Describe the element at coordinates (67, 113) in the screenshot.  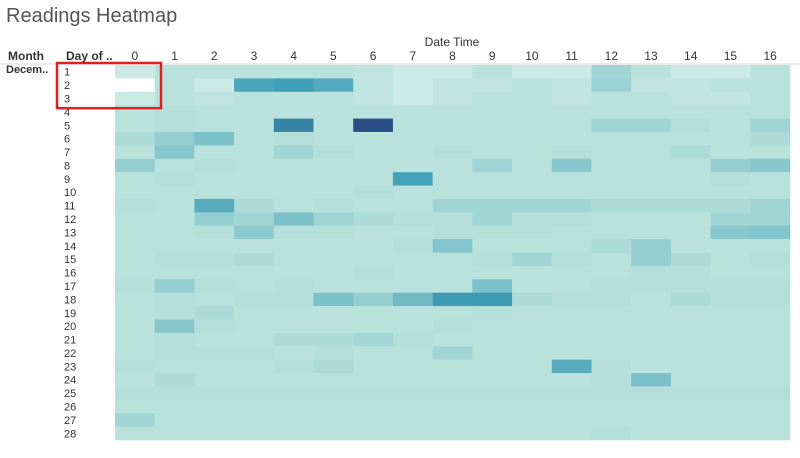
I see `y-tick-label: 4` at that location.